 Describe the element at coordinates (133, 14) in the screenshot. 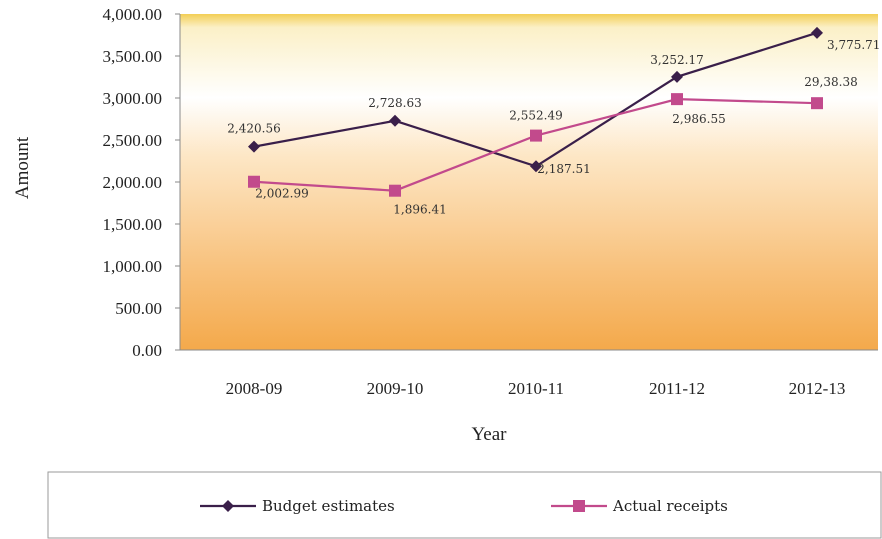

I see `y-tick-label: 4,000.00` at that location.